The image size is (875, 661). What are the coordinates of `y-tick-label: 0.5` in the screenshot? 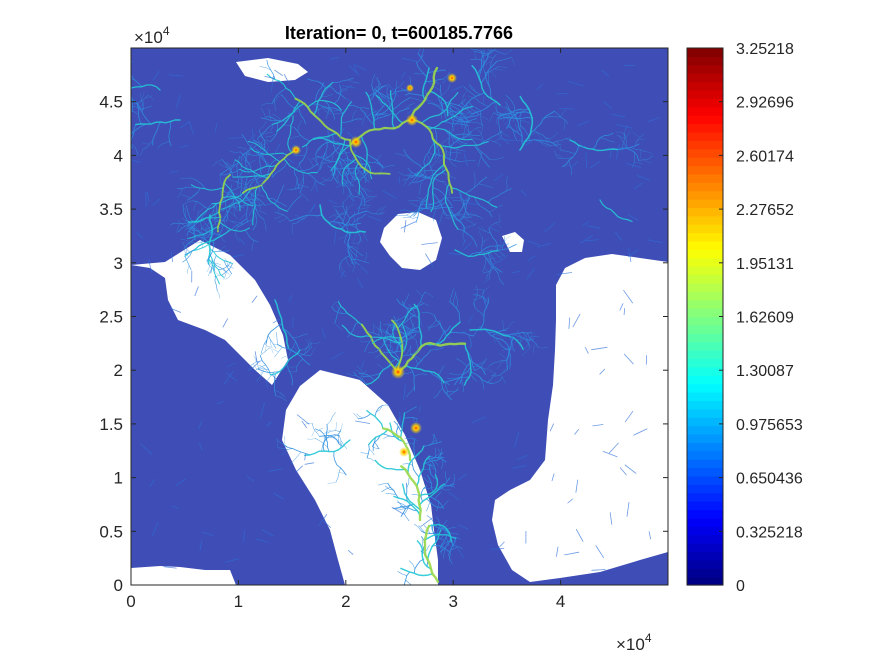 It's located at (111, 531).